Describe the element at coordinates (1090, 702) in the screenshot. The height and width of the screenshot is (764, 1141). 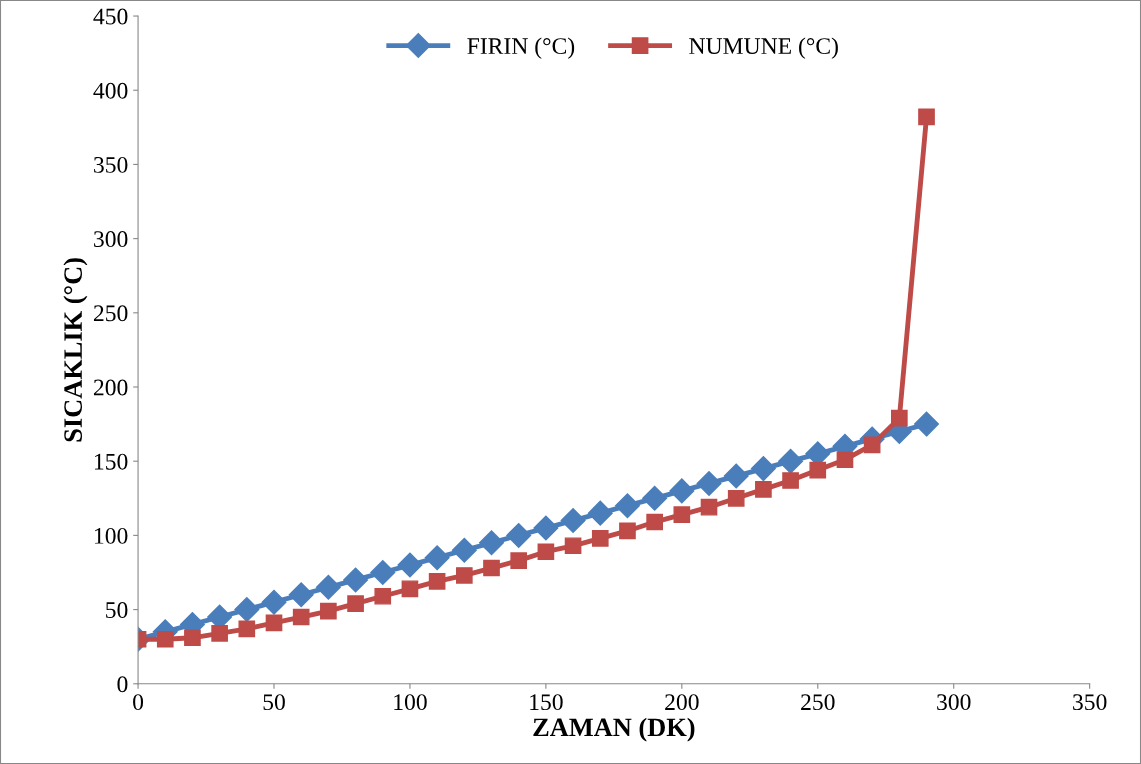
I see `x-tick-label: 350` at that location.